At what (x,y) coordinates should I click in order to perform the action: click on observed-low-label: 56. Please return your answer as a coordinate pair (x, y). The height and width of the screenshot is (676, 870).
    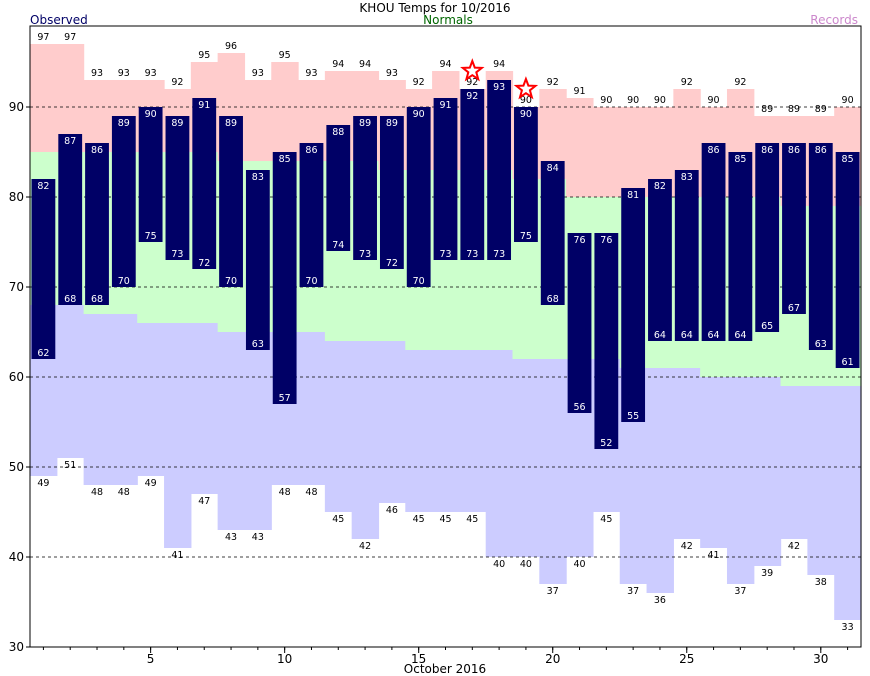
    Looking at the image, I should click on (579, 407).